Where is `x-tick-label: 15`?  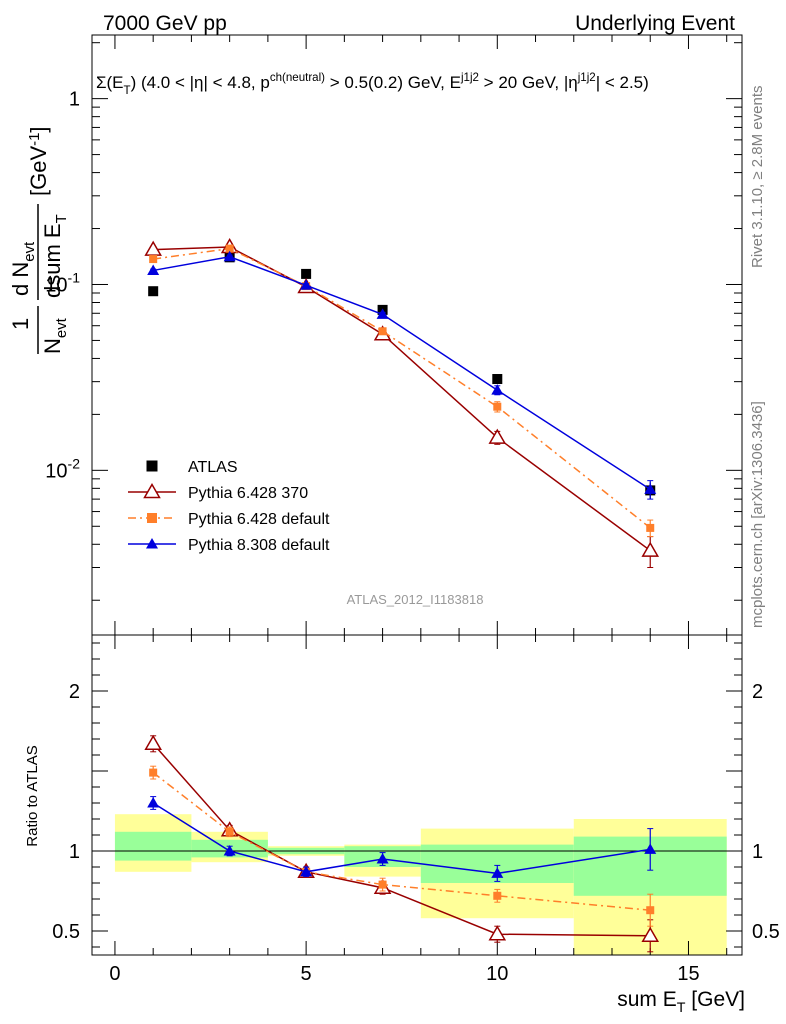
x-tick-label: 15 is located at coordinates (688, 974).